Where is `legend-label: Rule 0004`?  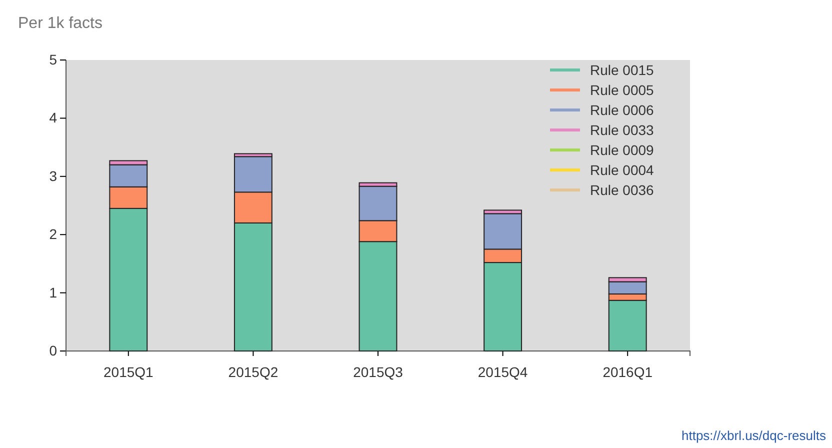 legend-label: Rule 0004 is located at coordinates (622, 170).